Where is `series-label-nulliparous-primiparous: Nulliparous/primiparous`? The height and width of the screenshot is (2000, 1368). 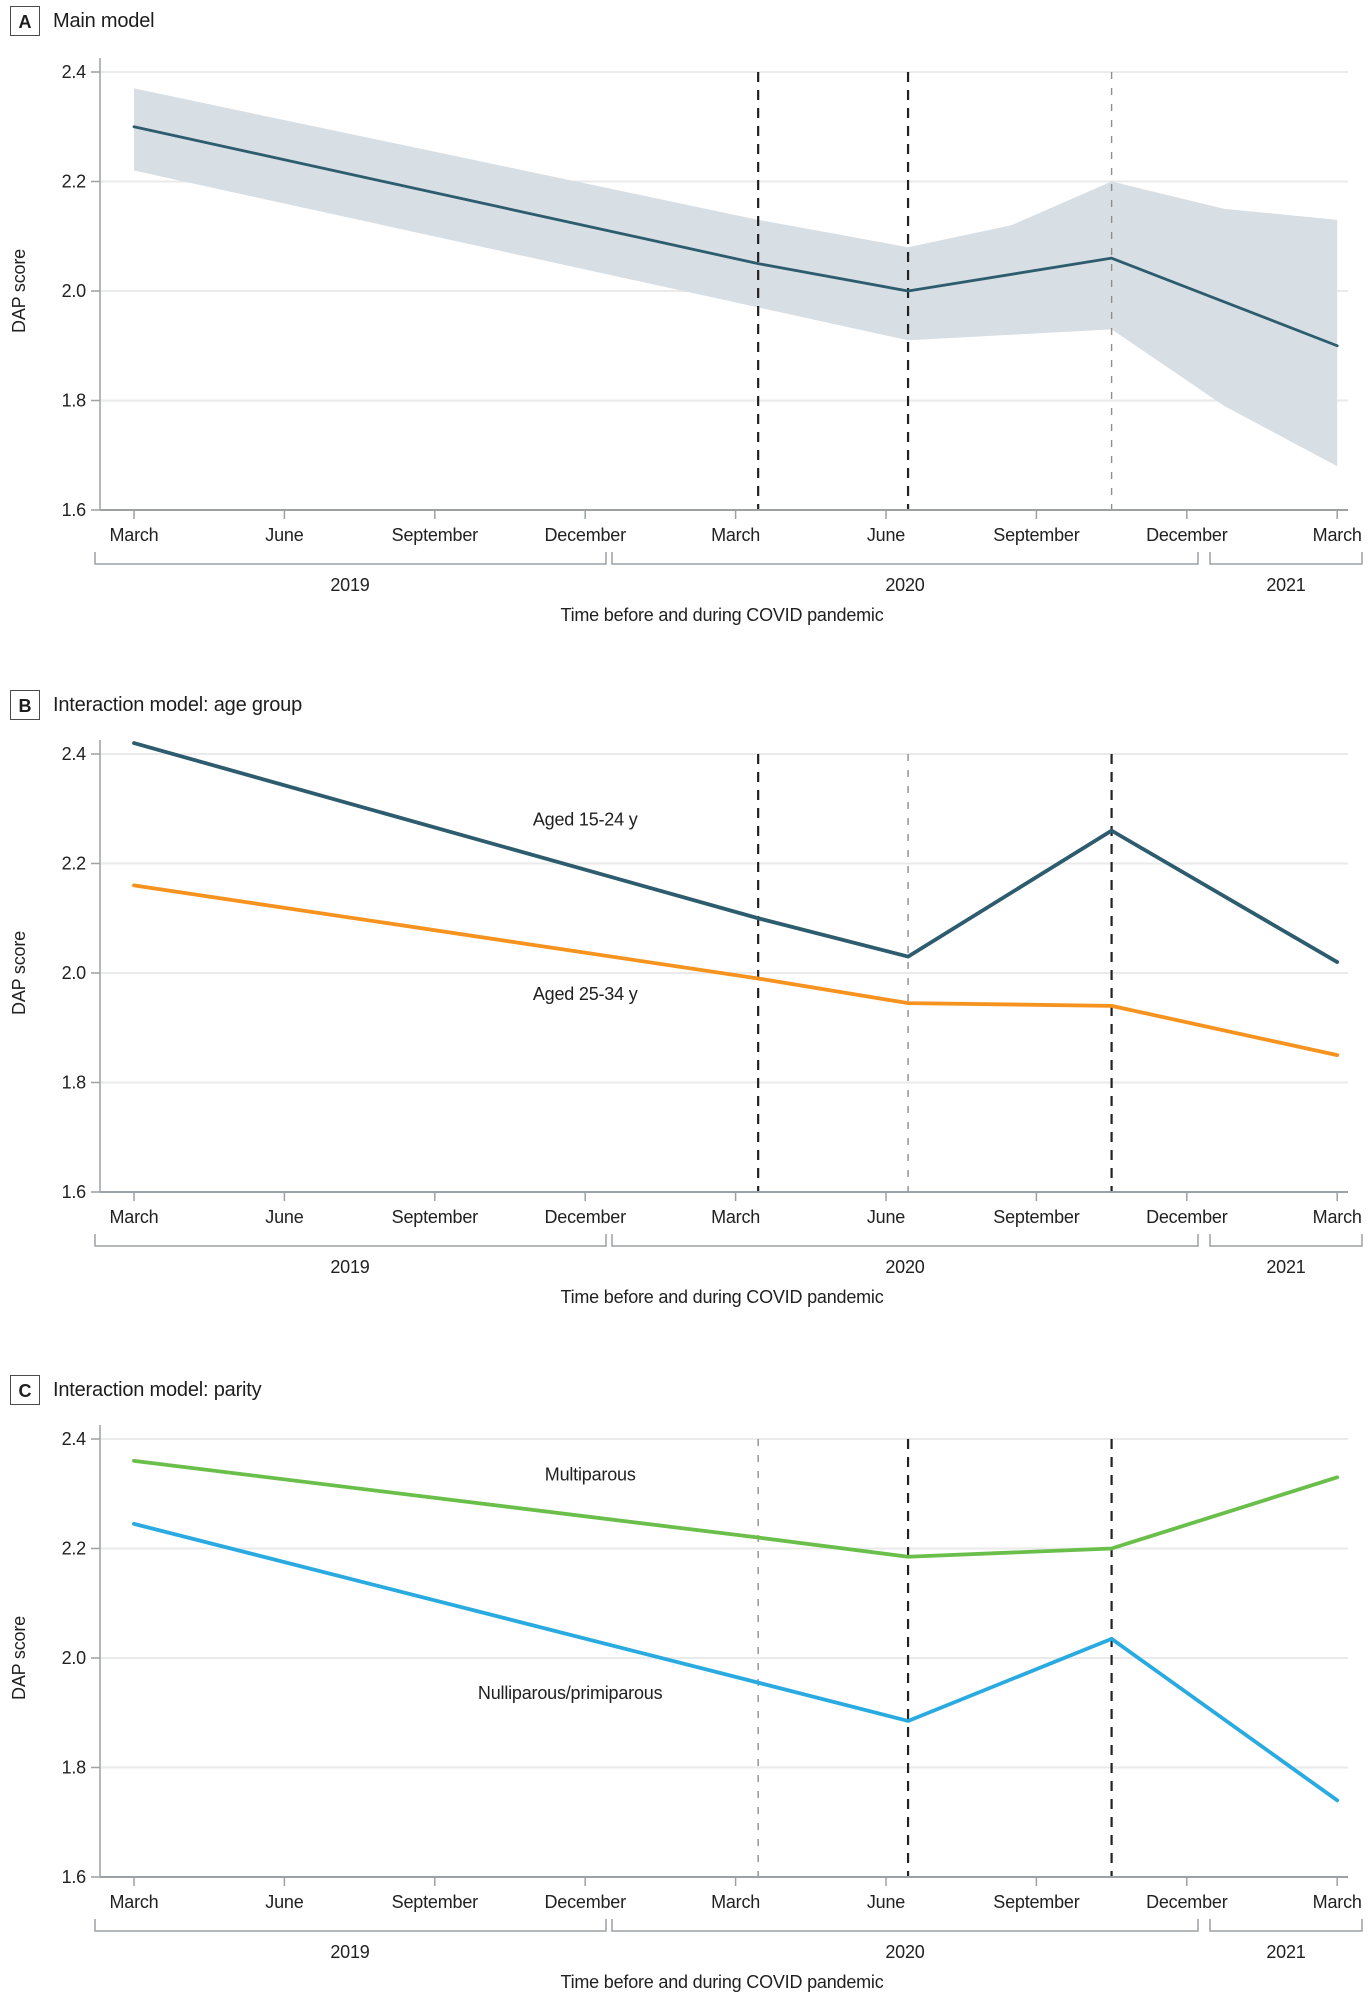
series-label-nulliparous-primiparous: Nulliparous/primiparous is located at coordinates (570, 1693).